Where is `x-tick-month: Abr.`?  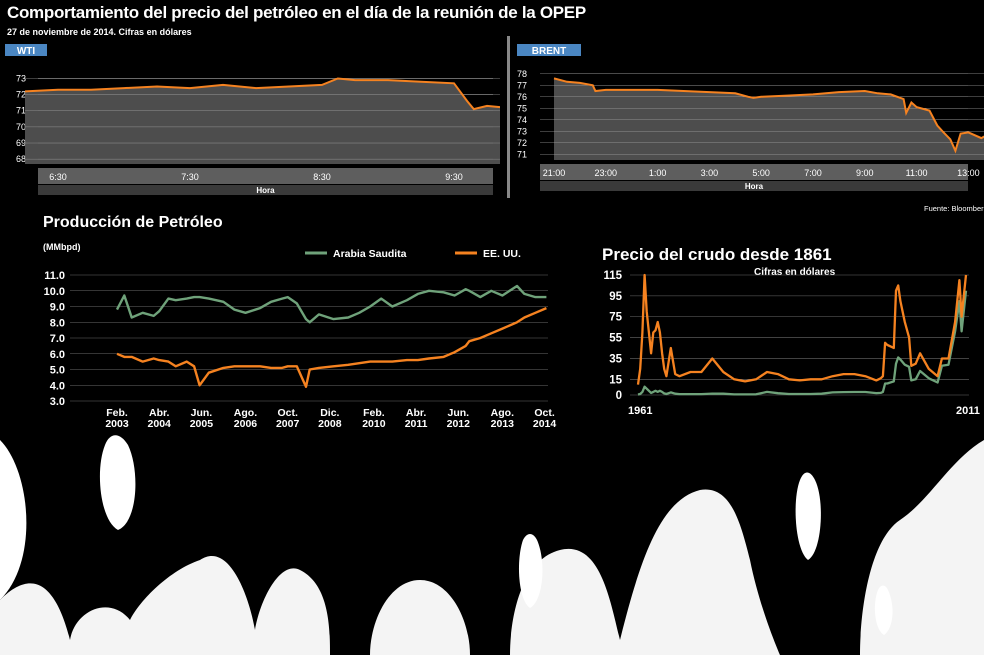
x-tick-month: Abr. is located at coordinates (416, 413).